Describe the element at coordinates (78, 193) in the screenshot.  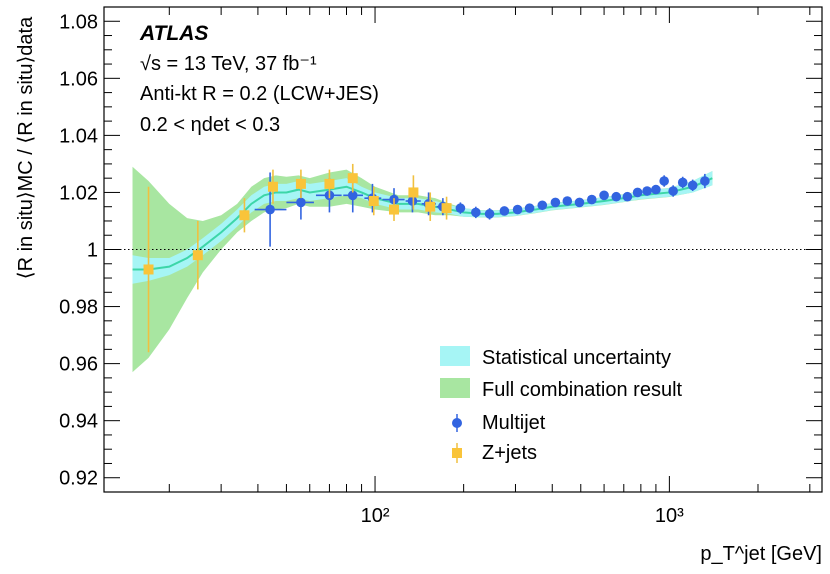
I see `y-tick-label-5: 1.02` at that location.